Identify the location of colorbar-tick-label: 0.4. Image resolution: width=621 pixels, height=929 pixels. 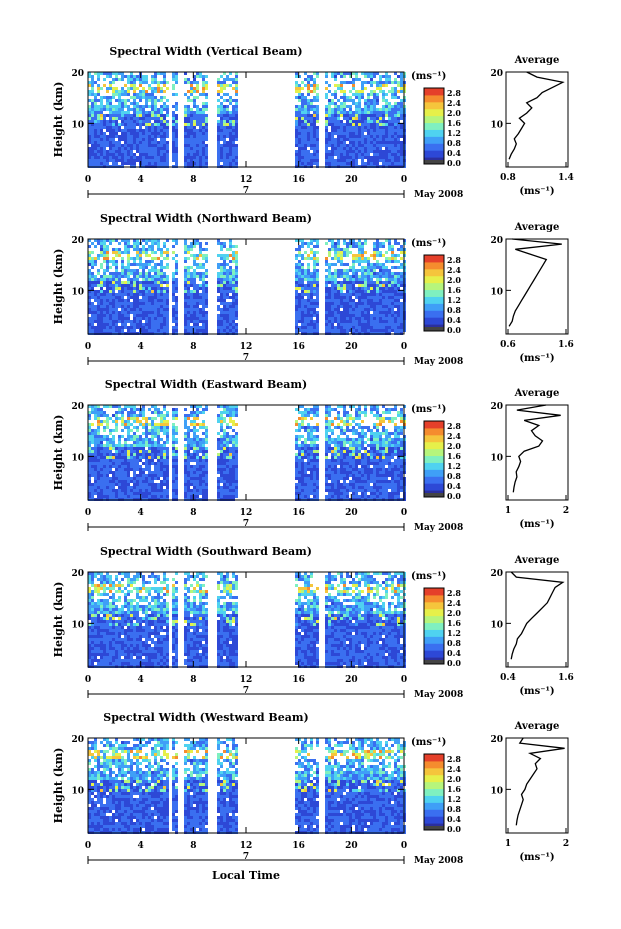
(454, 320).